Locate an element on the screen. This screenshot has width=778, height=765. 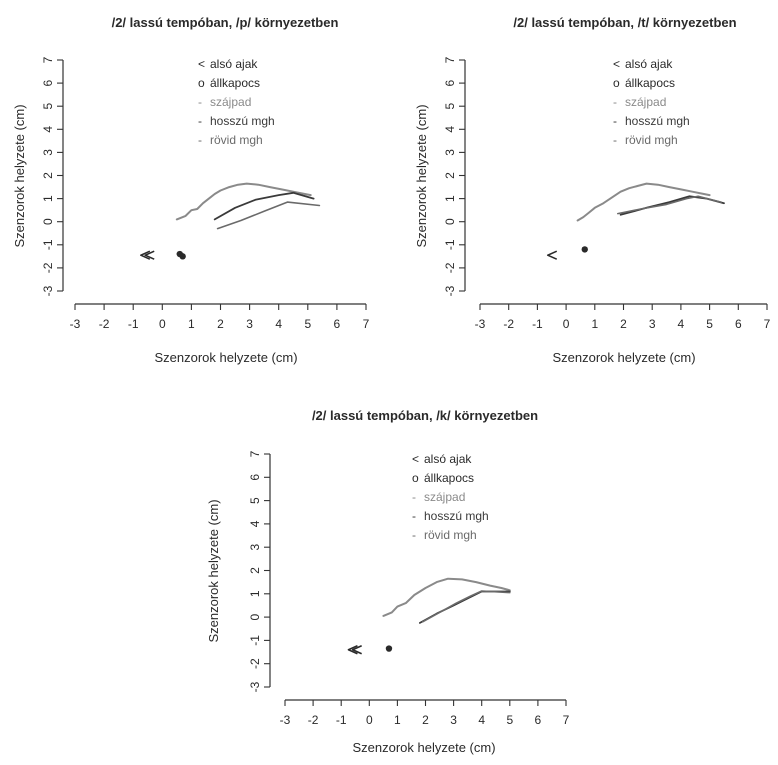
x-axis-label: Szenzorok helyzete (cm) is located at coordinates (623, 357).